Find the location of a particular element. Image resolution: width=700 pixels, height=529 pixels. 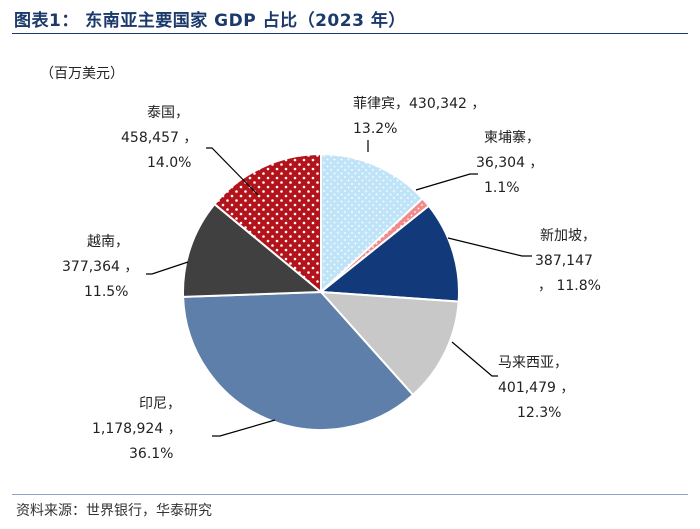

slice-label-percent-7: 14.0% is located at coordinates (169, 163).